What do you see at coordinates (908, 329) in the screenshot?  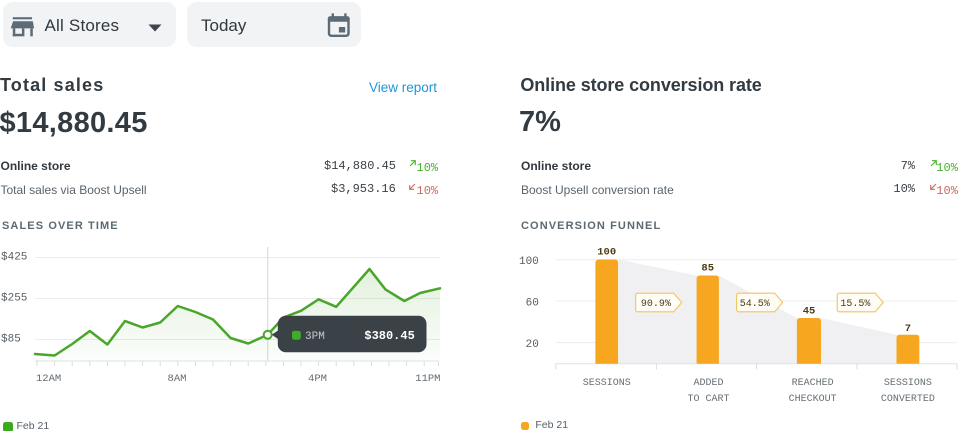 I see `svg-text: 7` at bounding box center [908, 329].